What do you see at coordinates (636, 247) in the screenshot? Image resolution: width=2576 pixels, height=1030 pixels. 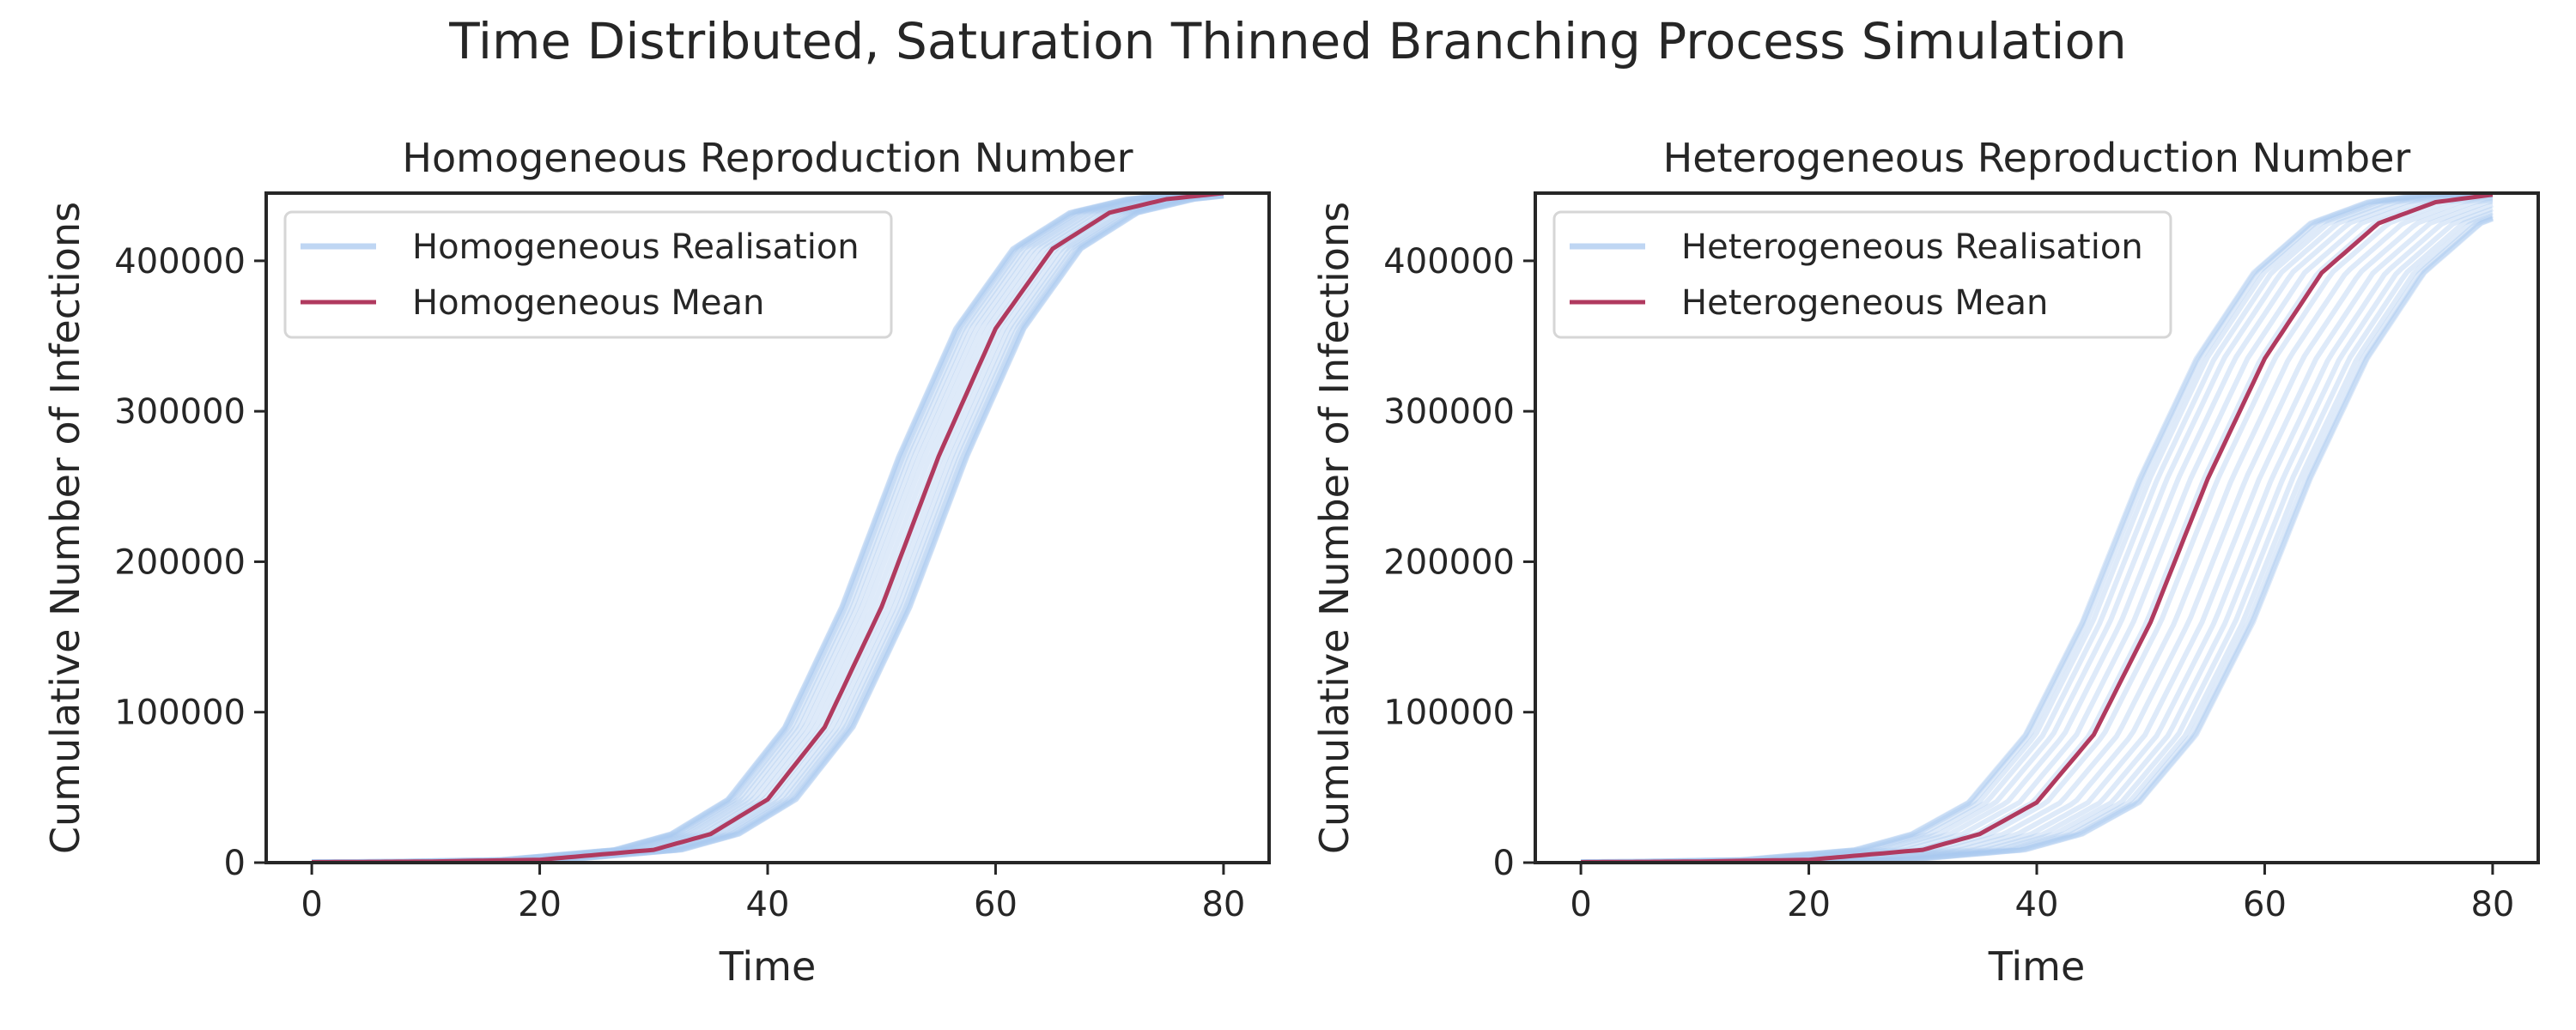 I see `legend-entry-label: Homogeneous Realisation` at bounding box center [636, 247].